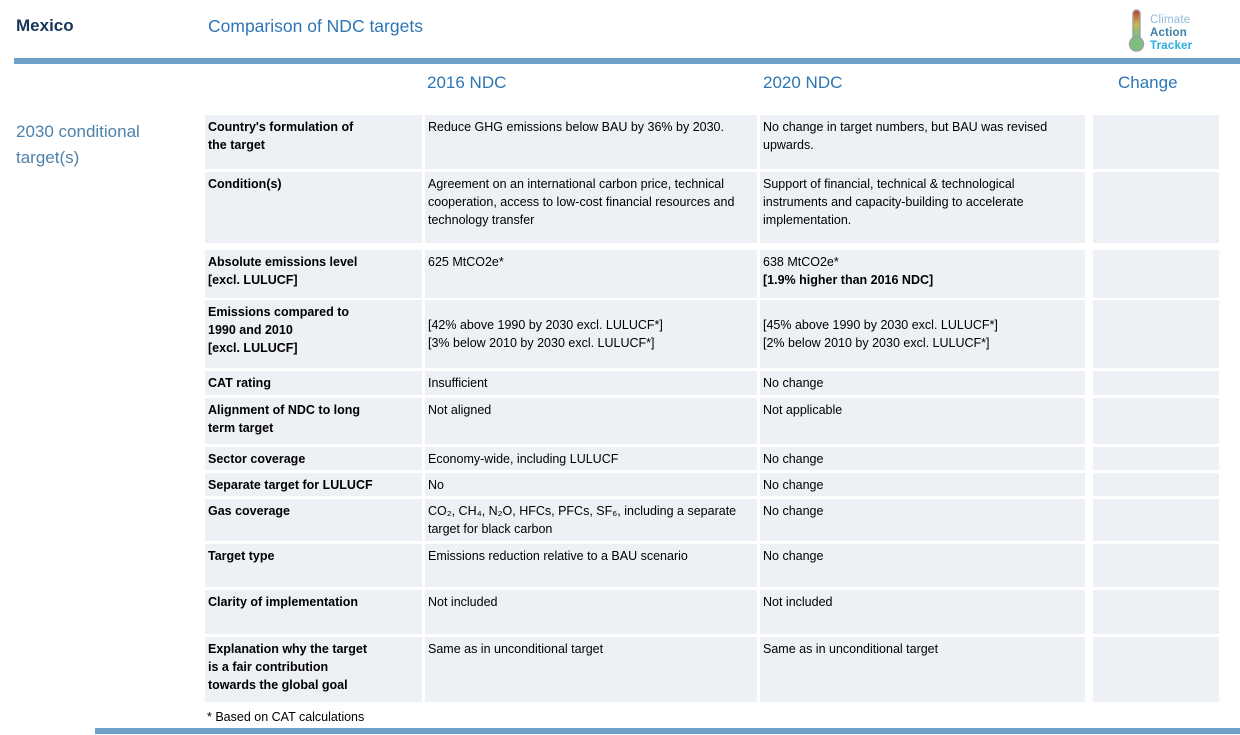  Describe the element at coordinates (250, 330) in the screenshot. I see `cell-line: 1990 and 2010` at that location.